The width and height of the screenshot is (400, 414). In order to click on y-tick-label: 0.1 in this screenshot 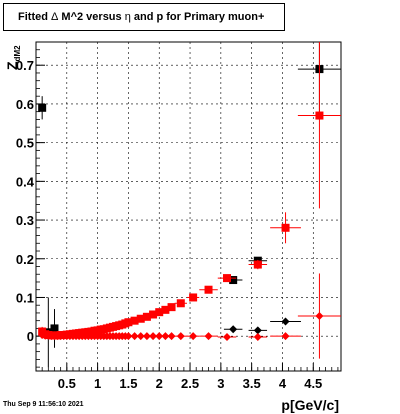, I will do `click(25, 297)`.